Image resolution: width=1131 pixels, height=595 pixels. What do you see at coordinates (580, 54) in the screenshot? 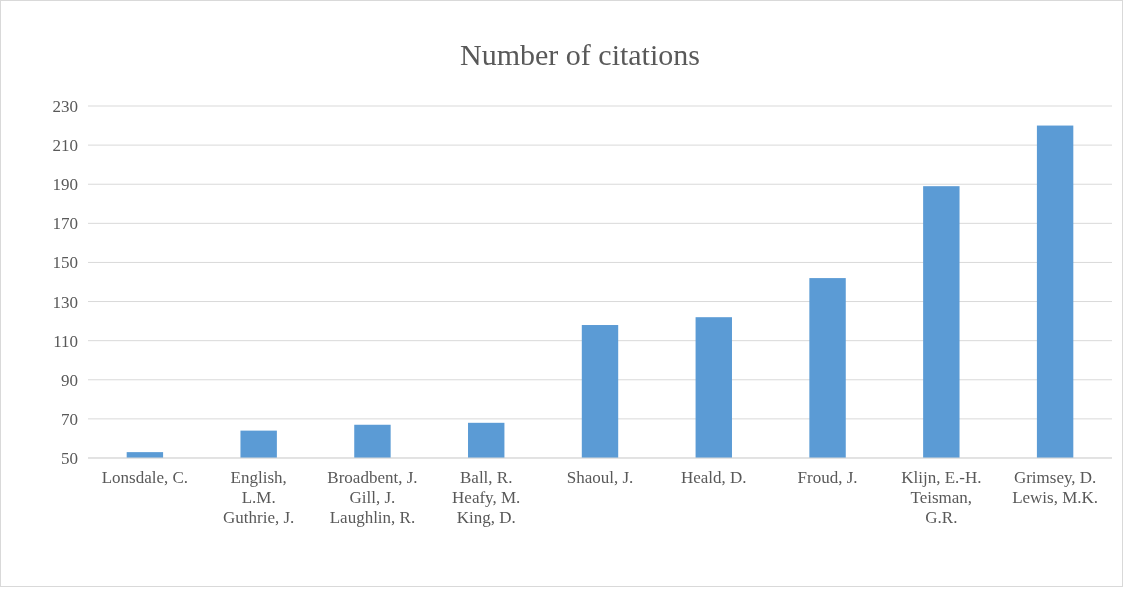
I see `chart-title: Number of citations` at bounding box center [580, 54].